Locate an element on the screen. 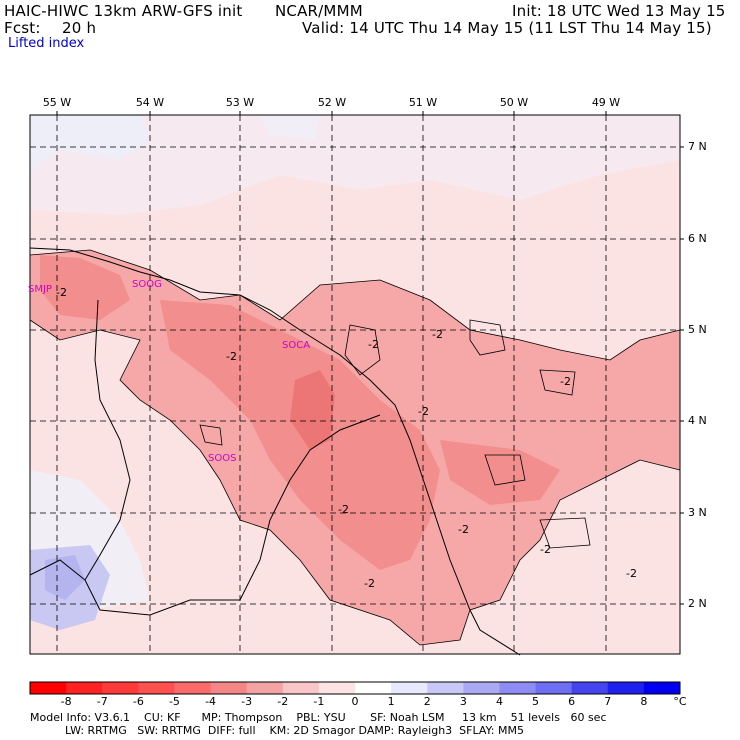 The image size is (740, 740). colorbar-frame is located at coordinates (355, 688).